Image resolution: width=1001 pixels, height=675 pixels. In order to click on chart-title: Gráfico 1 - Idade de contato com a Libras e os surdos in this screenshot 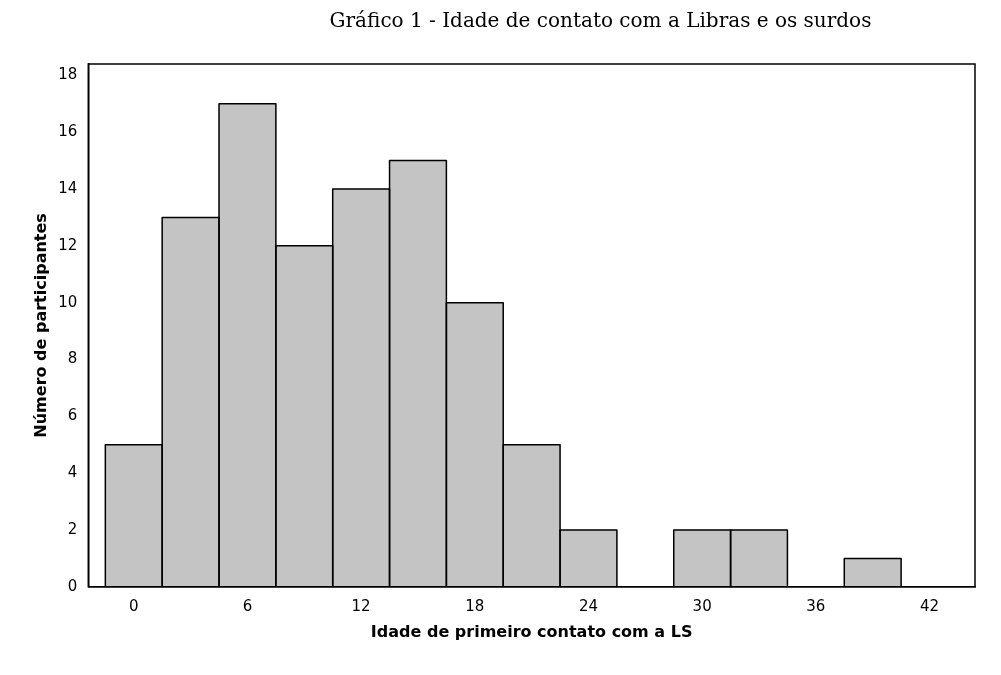, I will do `click(600, 21)`.